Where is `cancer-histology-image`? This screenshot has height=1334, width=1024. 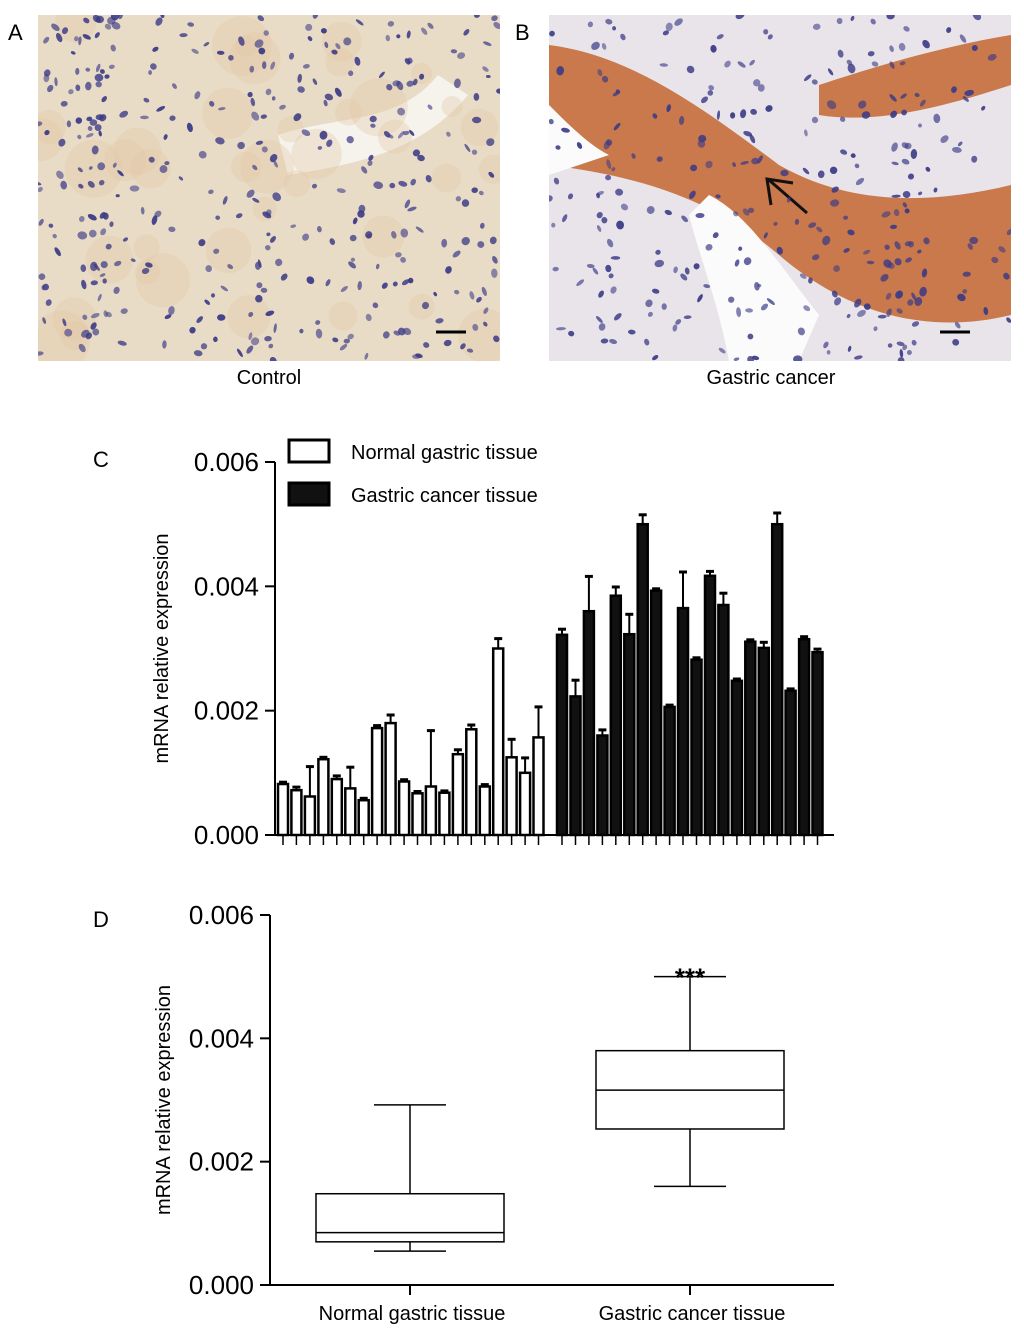 cancer-histology-image is located at coordinates (780, 188).